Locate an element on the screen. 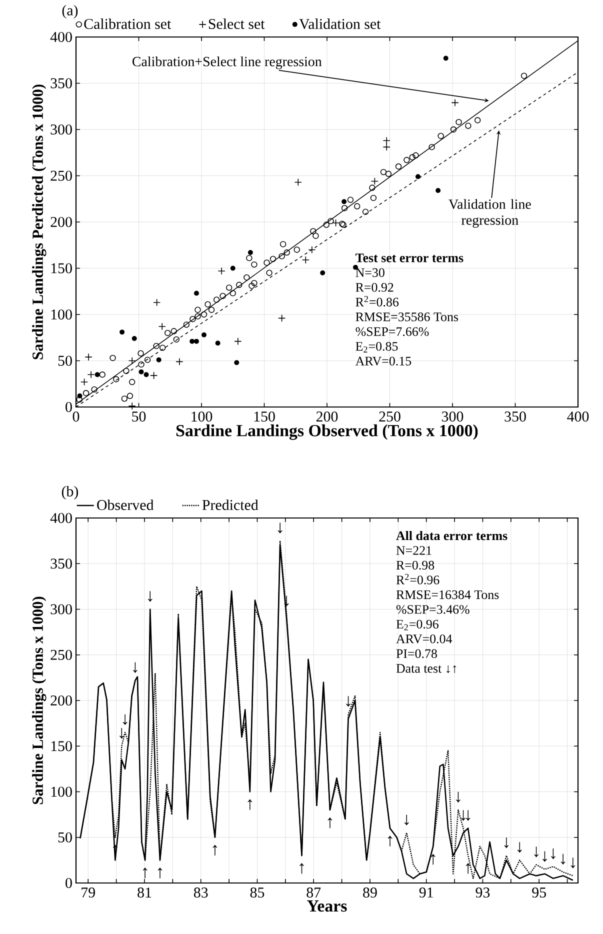 The image size is (603, 934). x-tick-label: 250 is located at coordinates (389, 417).